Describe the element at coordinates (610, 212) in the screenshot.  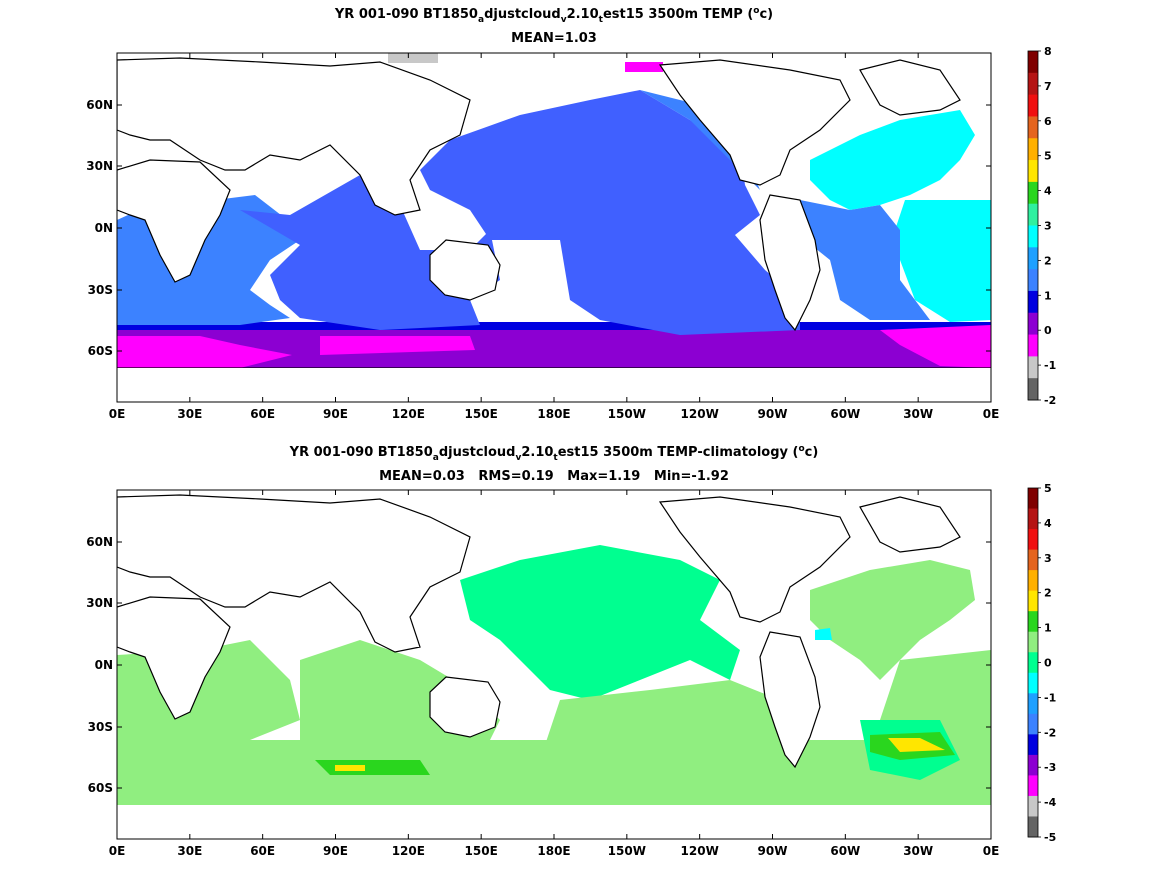
I see `field-north-pacific` at that location.